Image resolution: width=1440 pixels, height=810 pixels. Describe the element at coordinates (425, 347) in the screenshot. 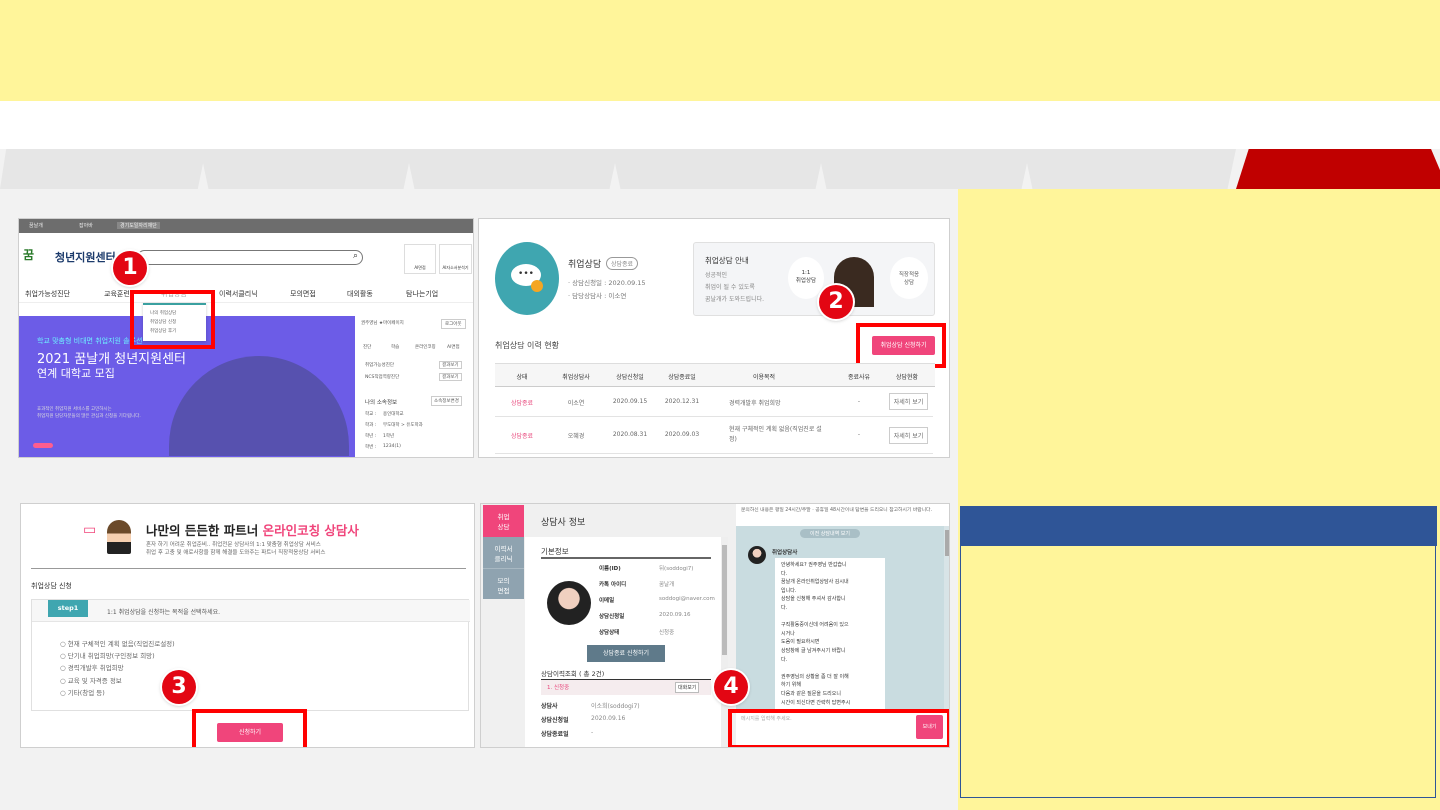

I see `coaching-icon: 온라인코칭` at that location.